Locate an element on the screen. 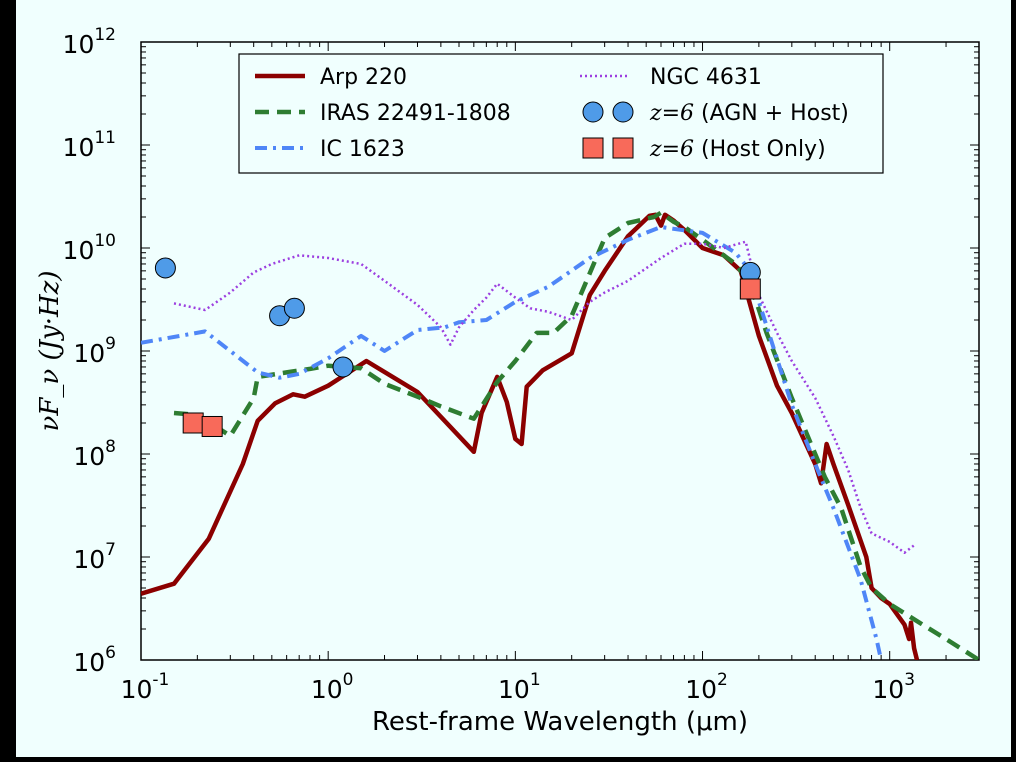 This screenshot has height=762, width=1016. x-tick-label: 10¹ is located at coordinates (519, 687).